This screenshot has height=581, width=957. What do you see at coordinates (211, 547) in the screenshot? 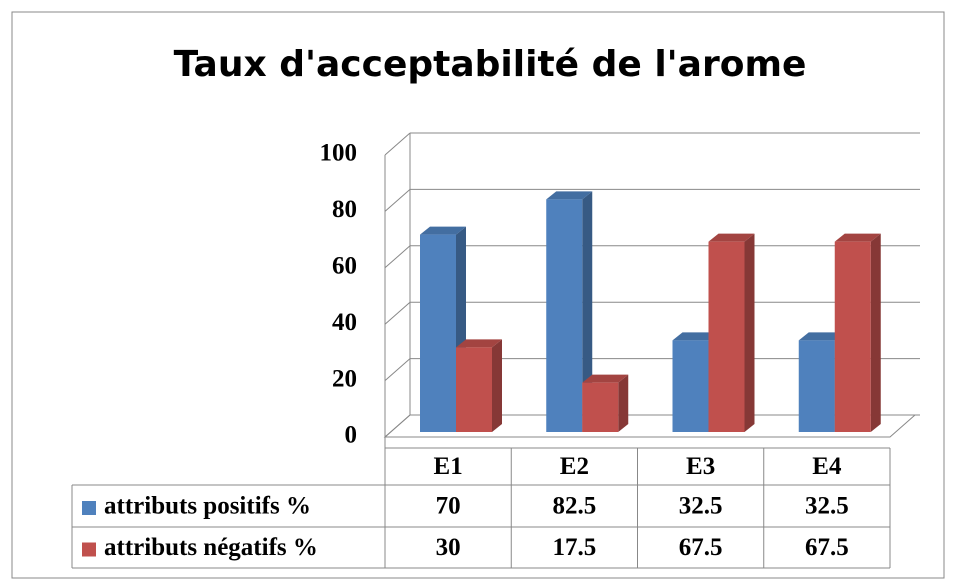
I see `legend-label: attributs négatifs %` at bounding box center [211, 547].